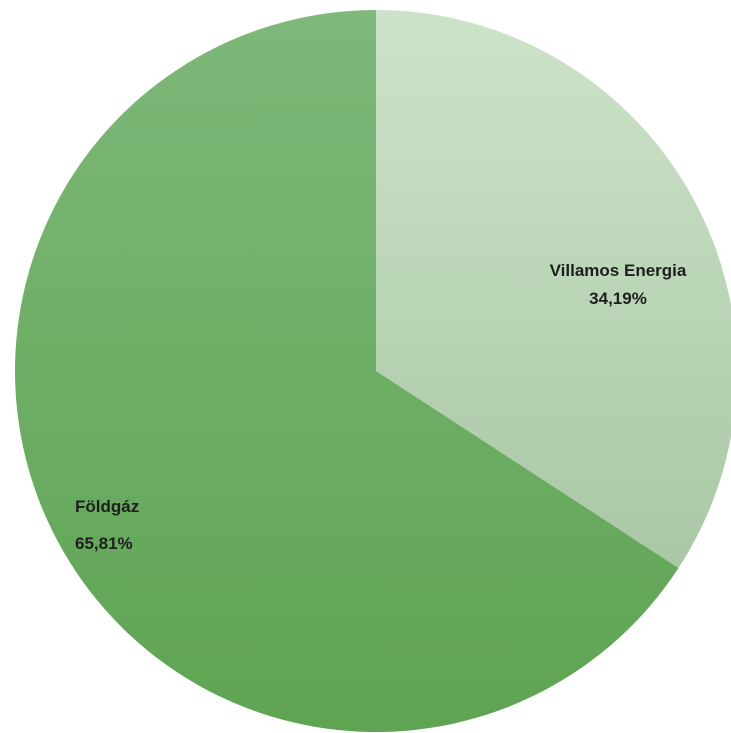  Describe the element at coordinates (104, 543) in the screenshot. I see `slice-value-foldgaz: 65,81%` at that location.